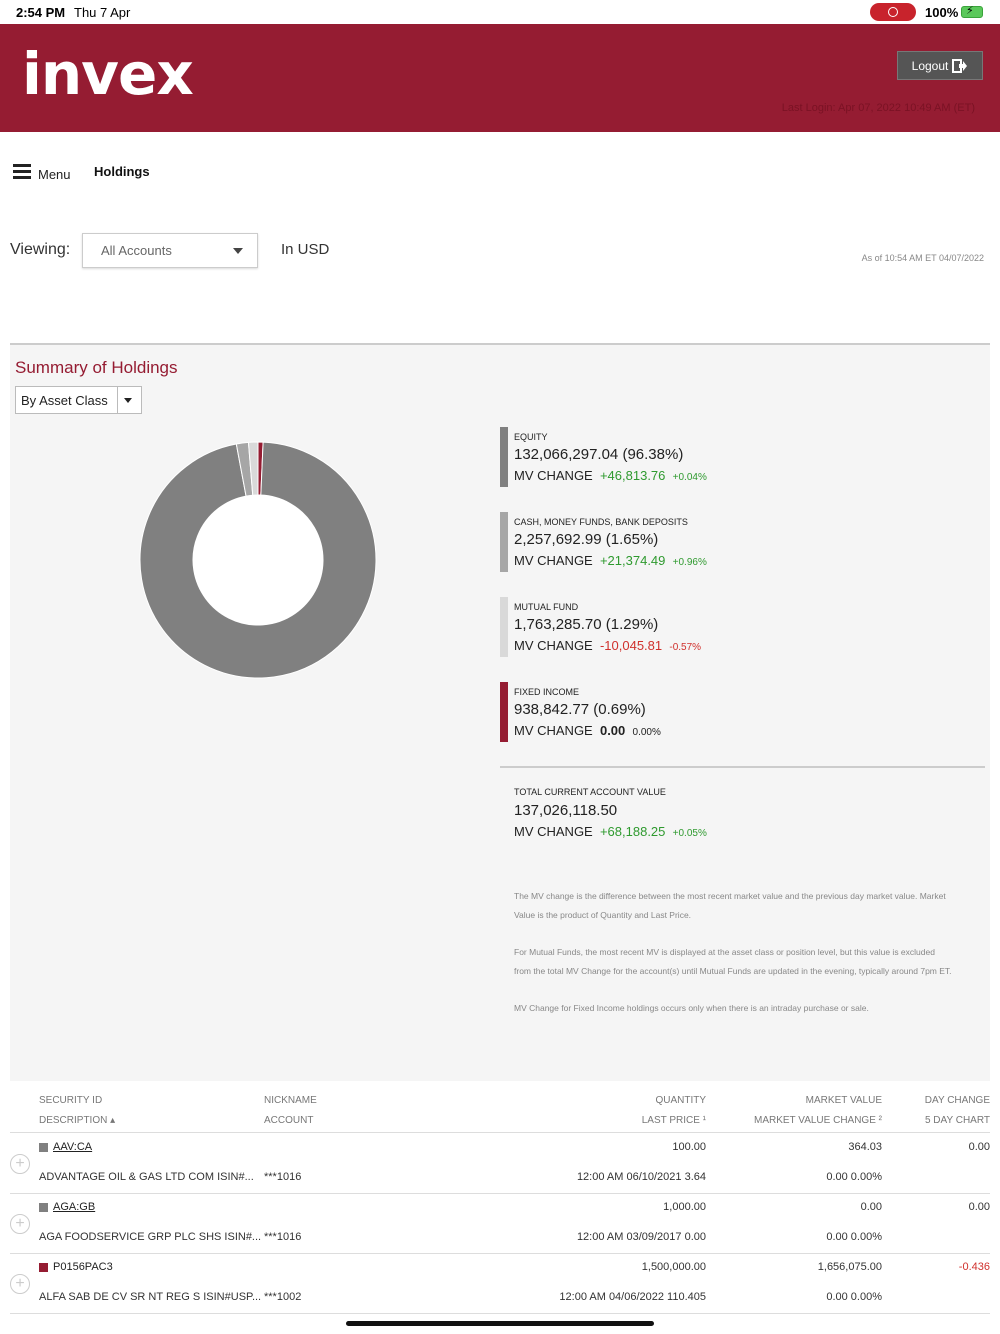 The height and width of the screenshot is (1334, 1000). What do you see at coordinates (843, 1100) in the screenshot?
I see `col-market-value: MARKET VALUE` at bounding box center [843, 1100].